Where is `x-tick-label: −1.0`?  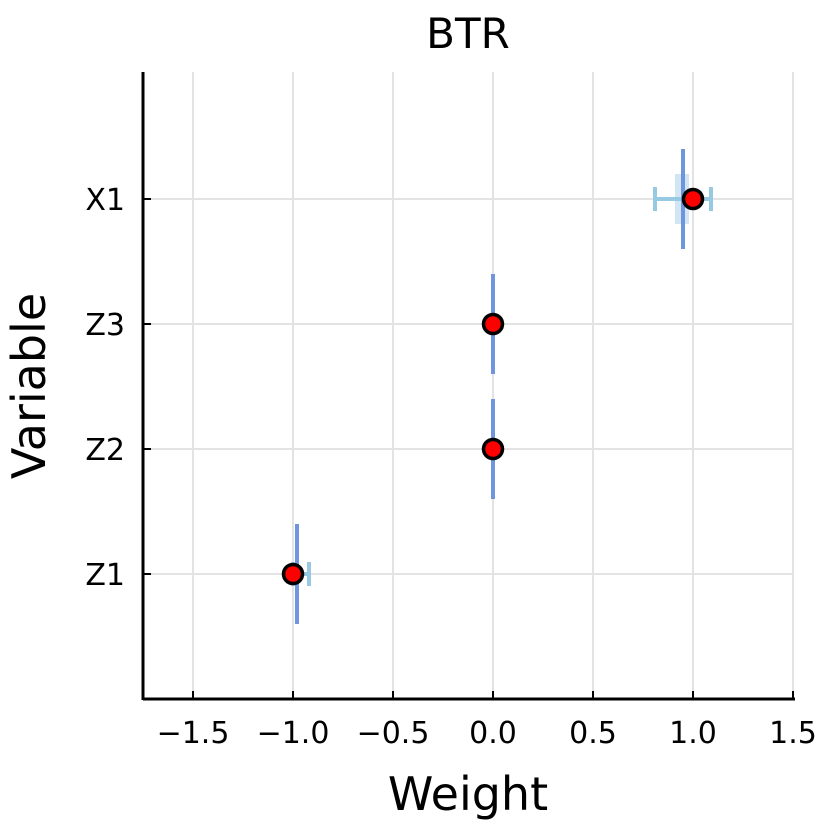
x-tick-label: −1.0 is located at coordinates (293, 733).